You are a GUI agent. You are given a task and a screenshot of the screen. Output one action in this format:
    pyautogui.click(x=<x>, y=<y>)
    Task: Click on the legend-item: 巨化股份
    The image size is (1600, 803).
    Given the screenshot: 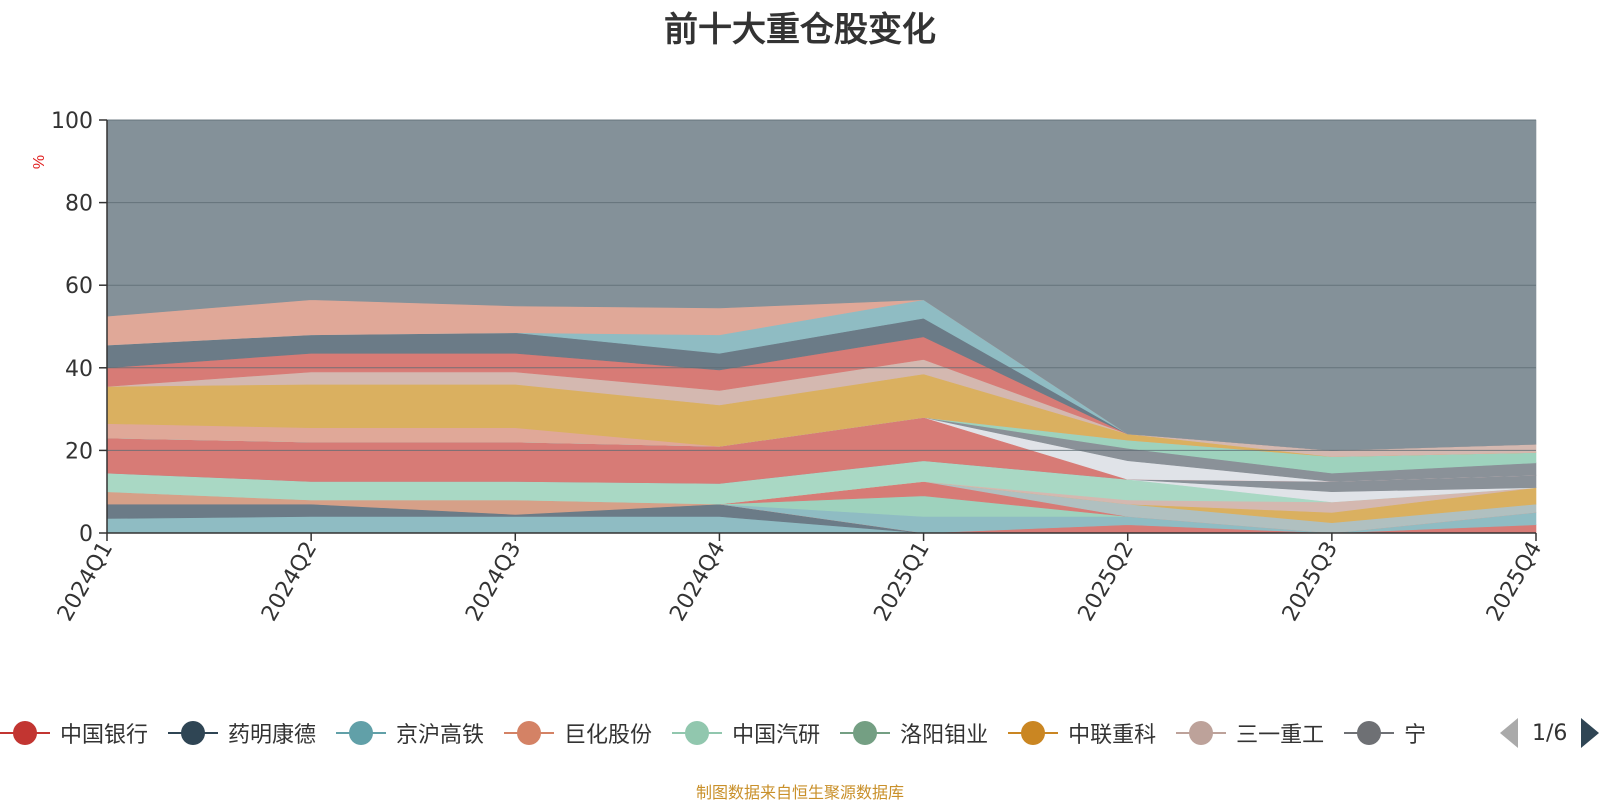 What is the action you would take?
    pyautogui.click(x=578, y=733)
    